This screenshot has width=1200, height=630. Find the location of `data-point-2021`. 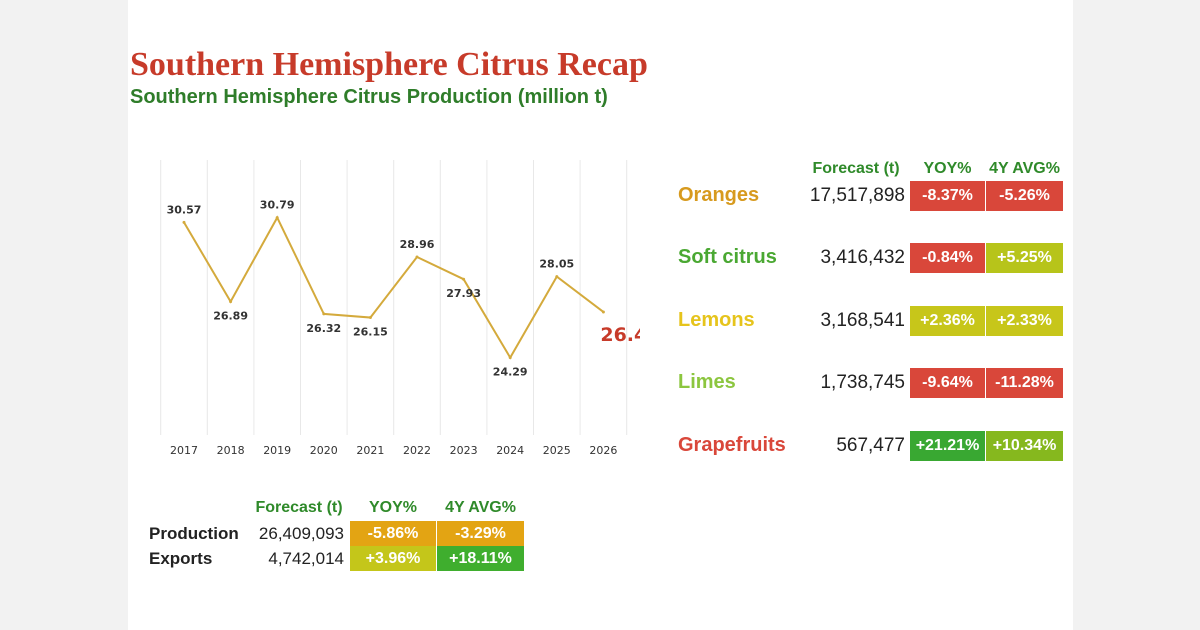

data-point-2021 is located at coordinates (370, 318).